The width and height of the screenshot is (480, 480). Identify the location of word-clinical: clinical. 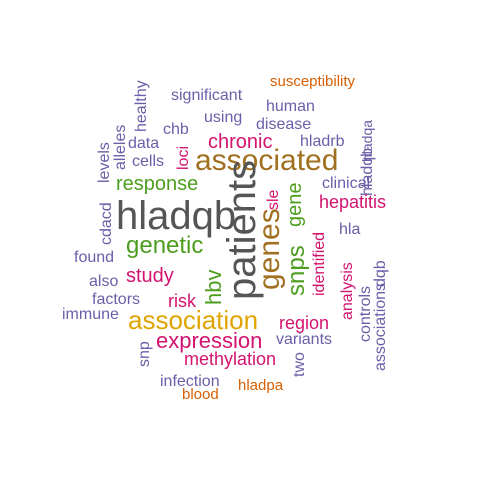
(346, 183).